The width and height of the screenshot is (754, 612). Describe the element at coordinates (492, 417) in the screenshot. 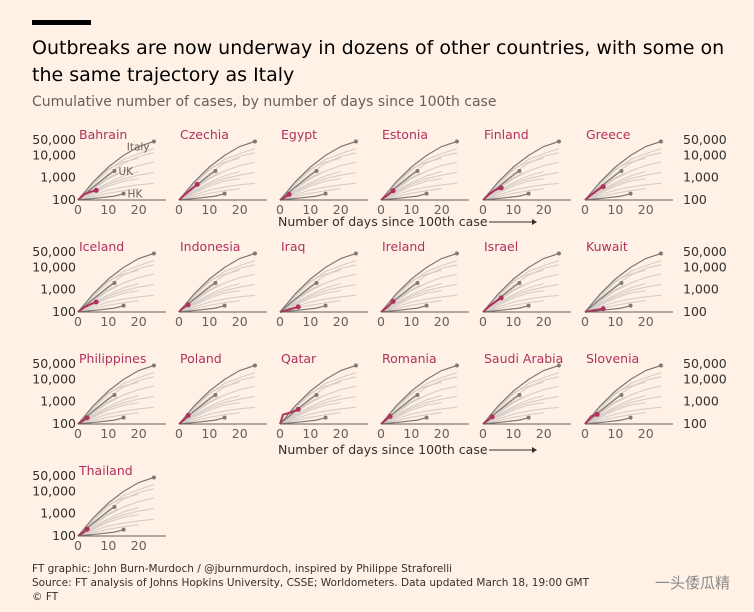

I see `series-point-saudi-arabia` at that location.